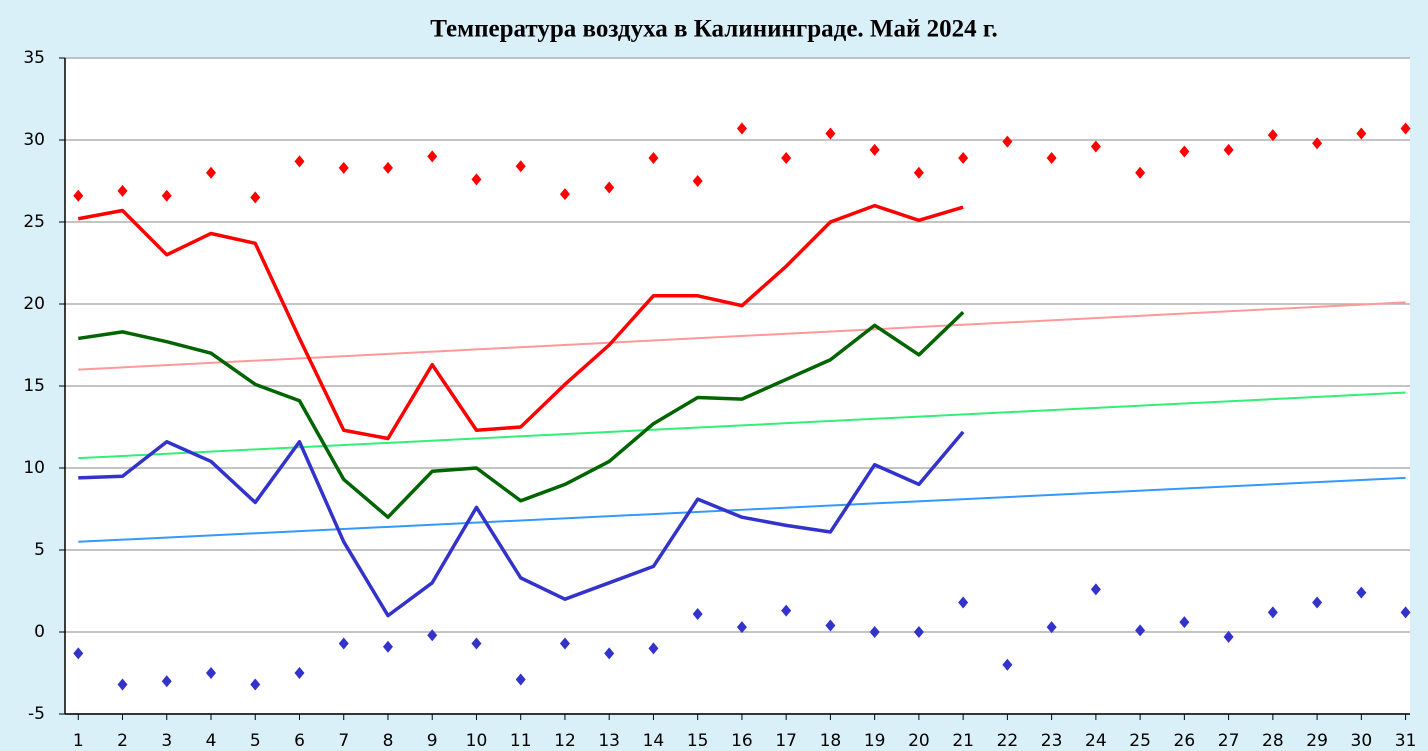  Describe the element at coordinates (34, 386) in the screenshot. I see `y-tick-label: 15` at that location.